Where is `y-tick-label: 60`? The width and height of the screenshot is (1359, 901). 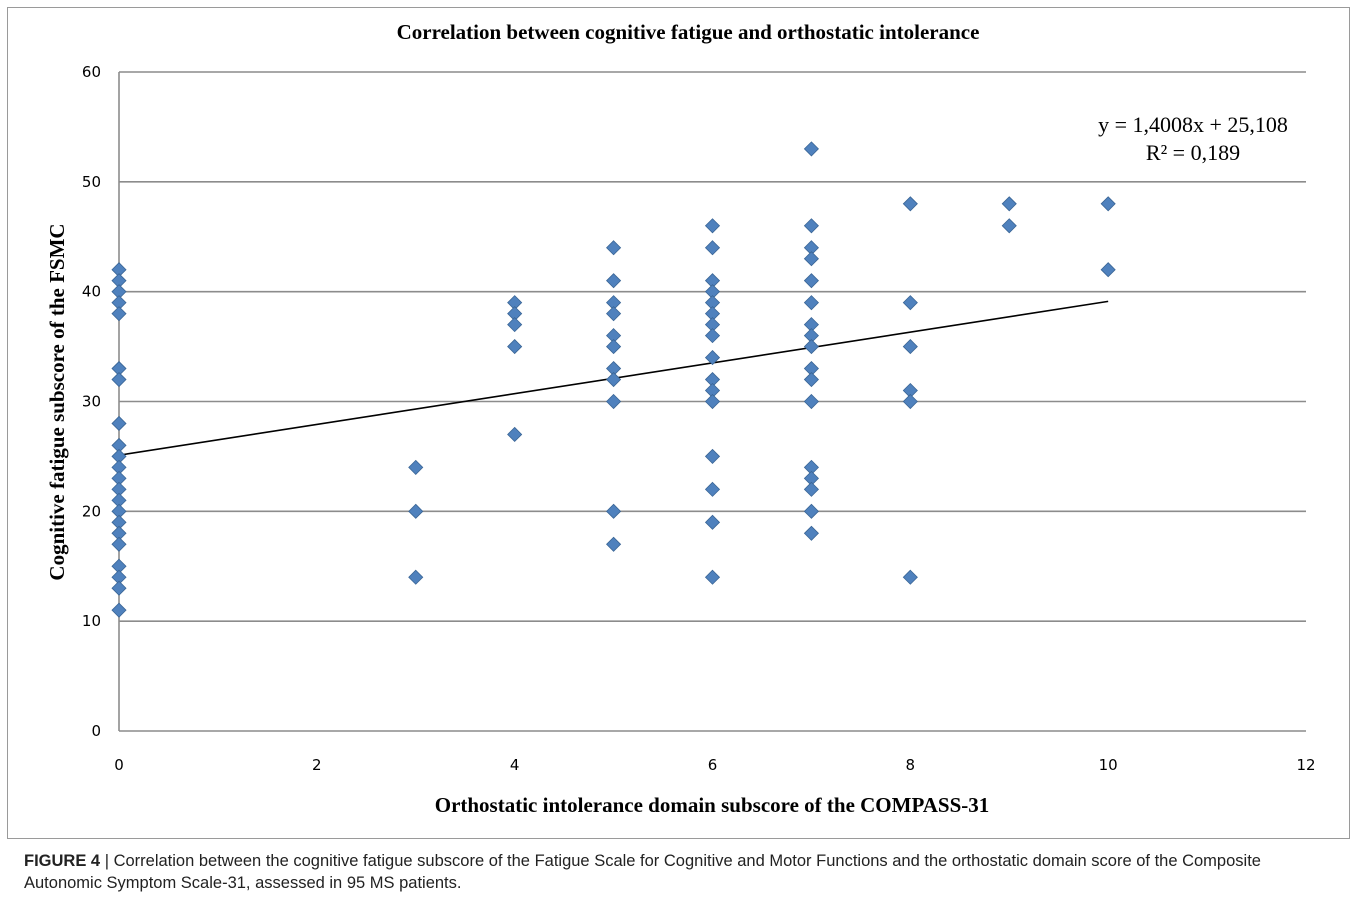 y-tick-label: 60 is located at coordinates (91, 72).